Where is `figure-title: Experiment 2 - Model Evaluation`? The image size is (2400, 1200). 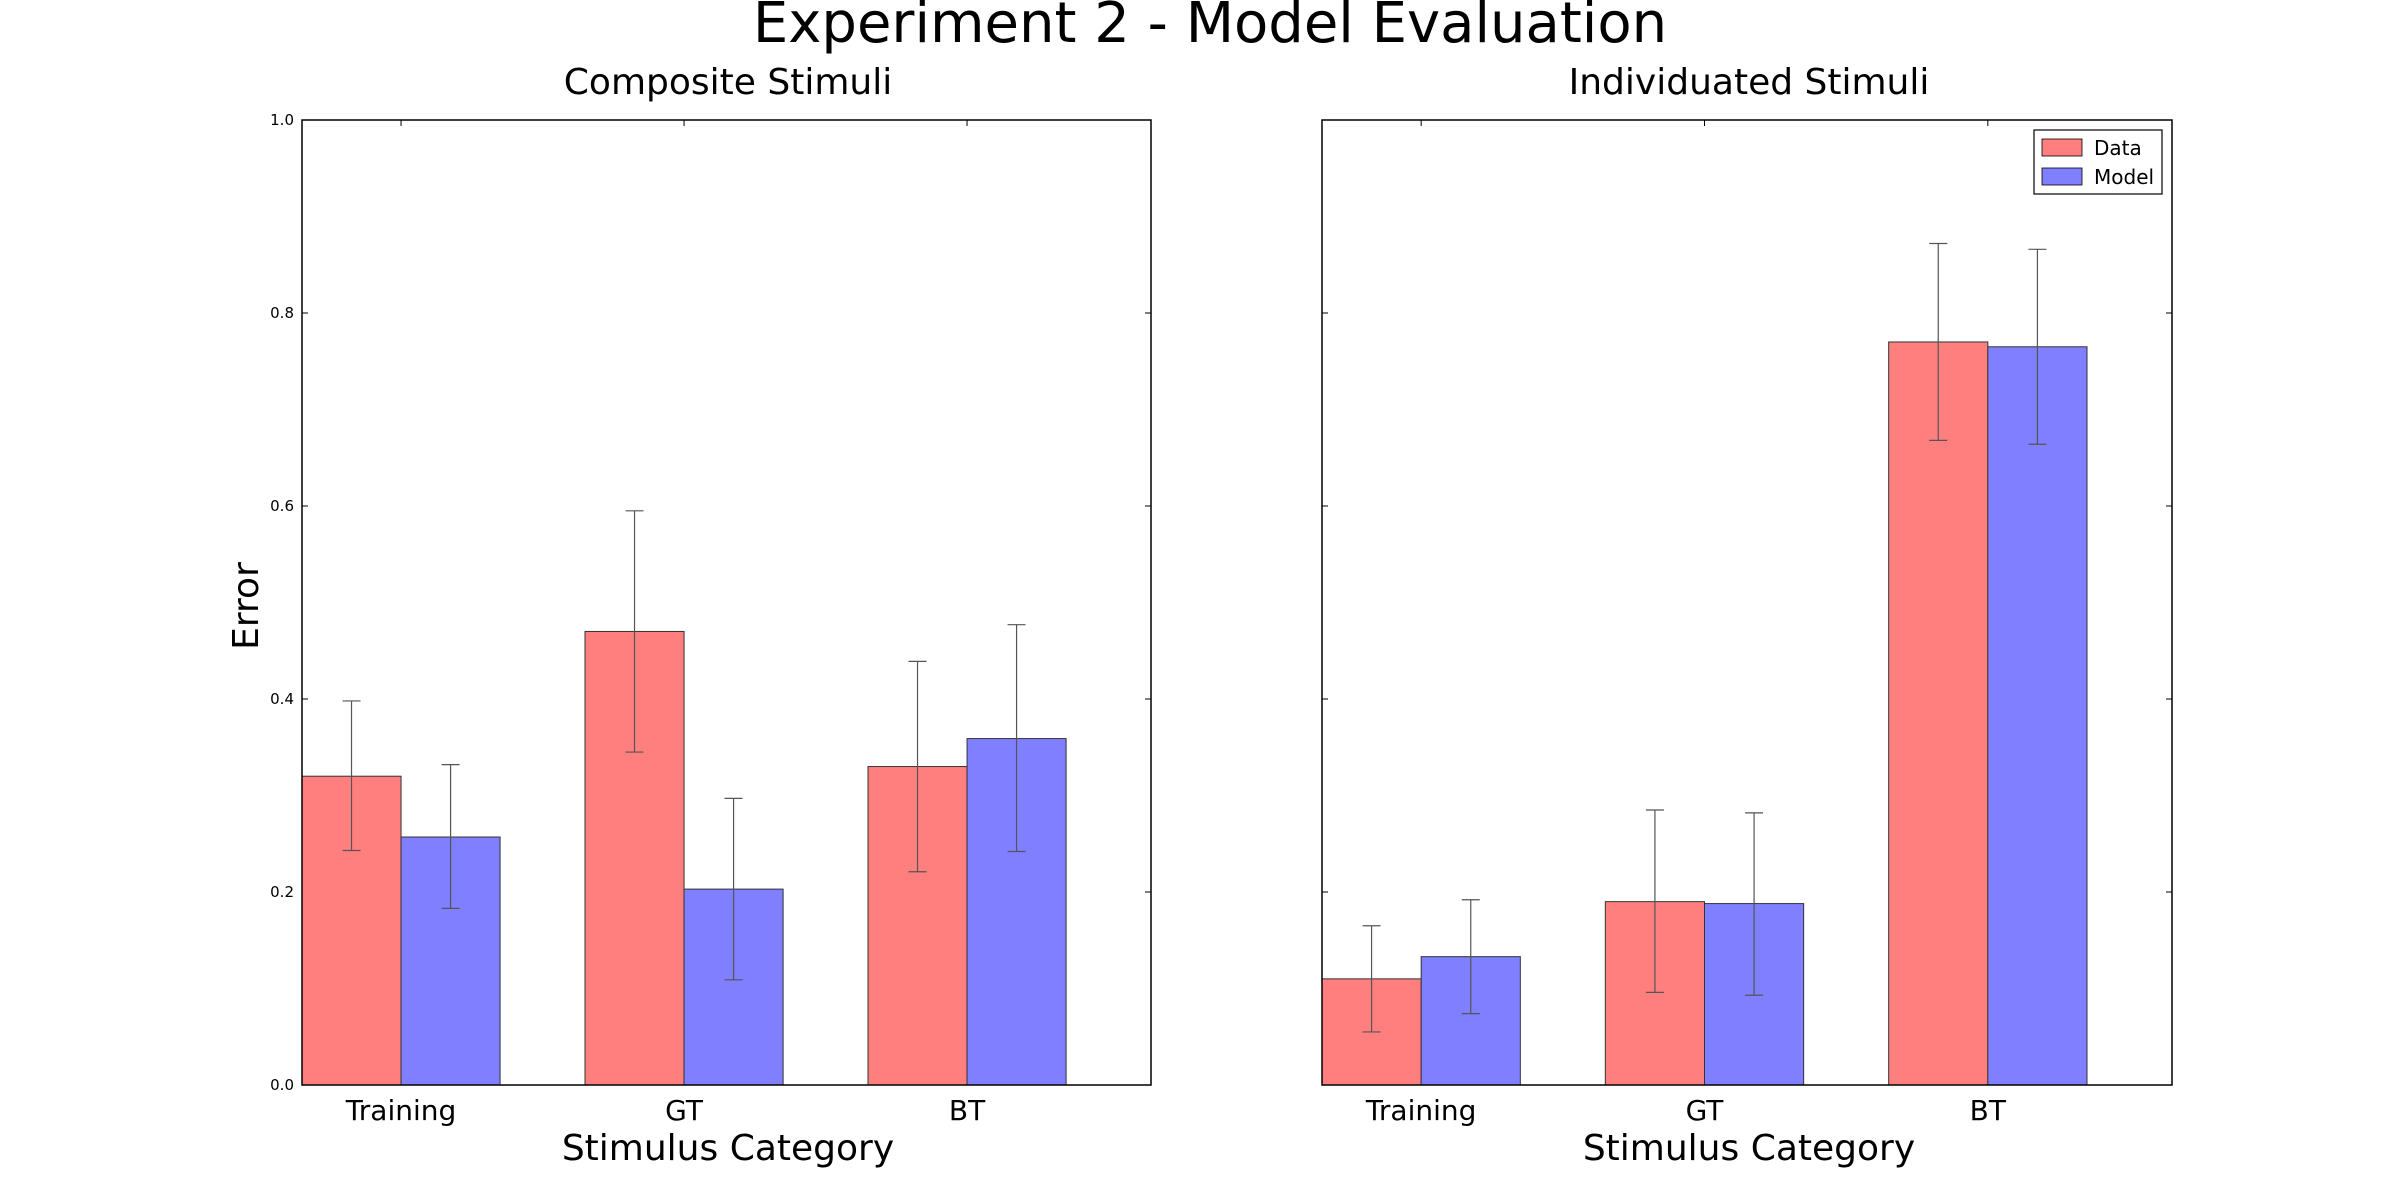
figure-title: Experiment 2 - Model Evaluation is located at coordinates (1210, 28).